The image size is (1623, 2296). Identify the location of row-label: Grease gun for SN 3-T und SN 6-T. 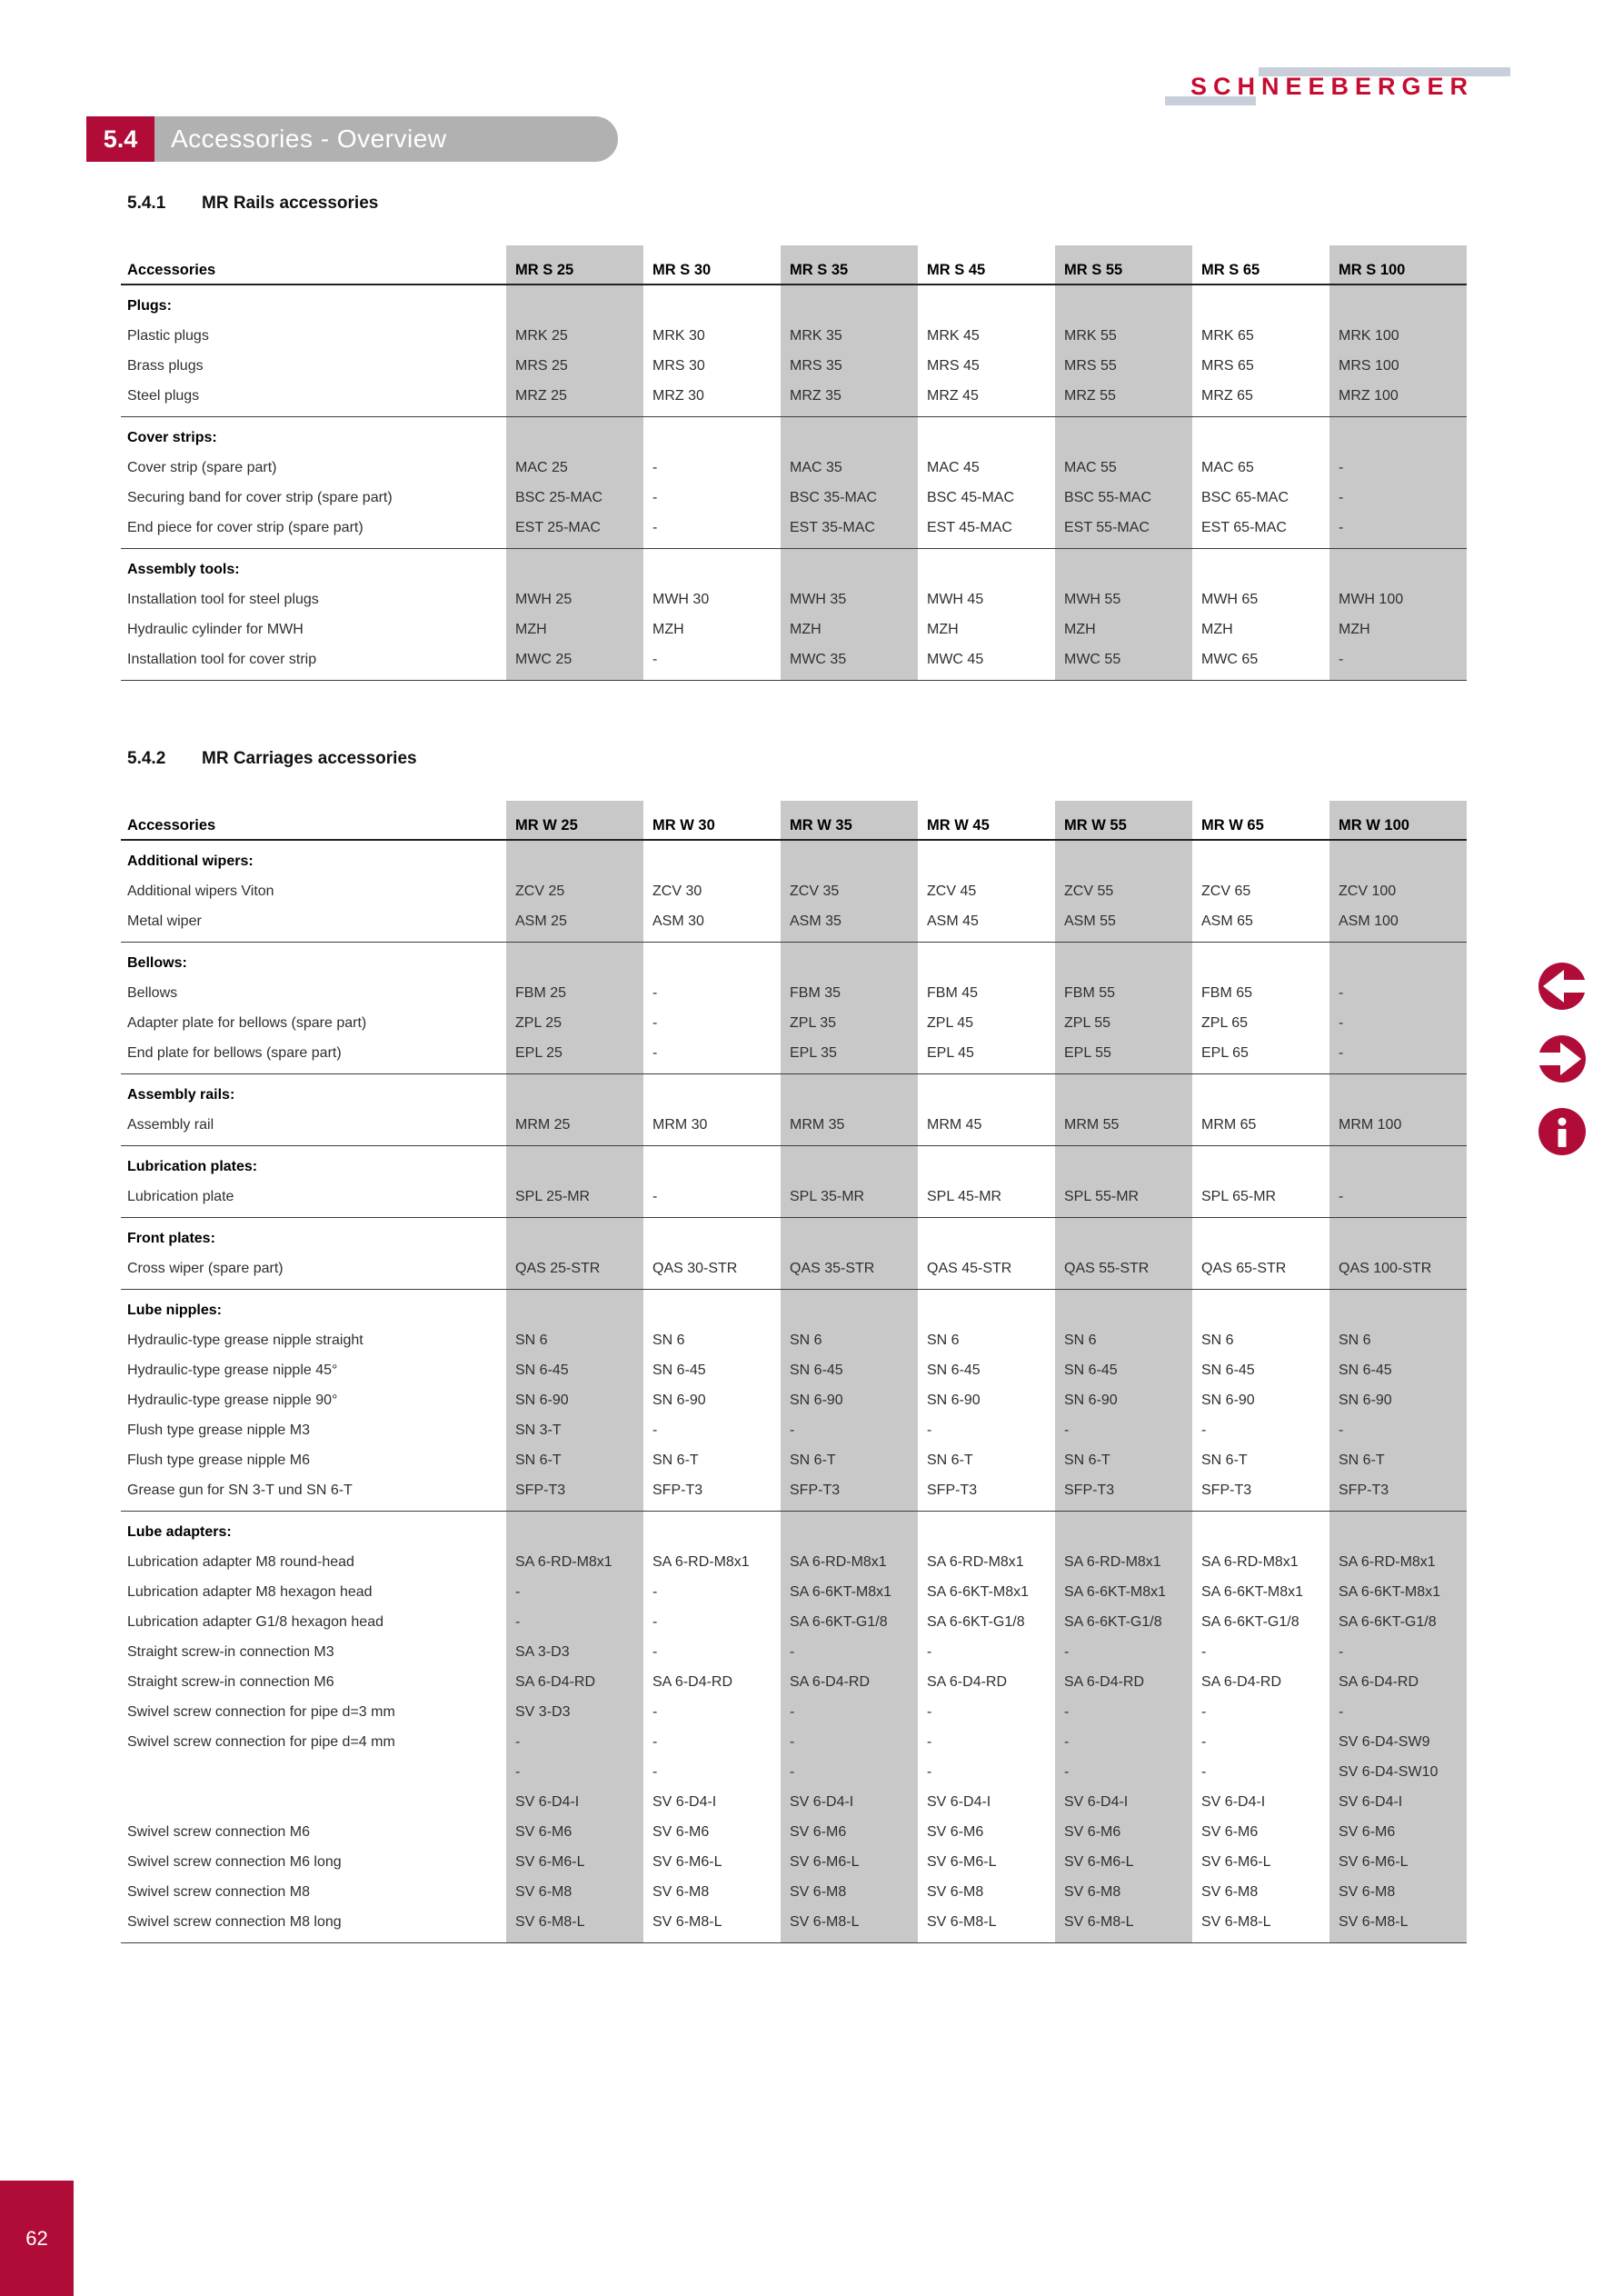
(240, 1490).